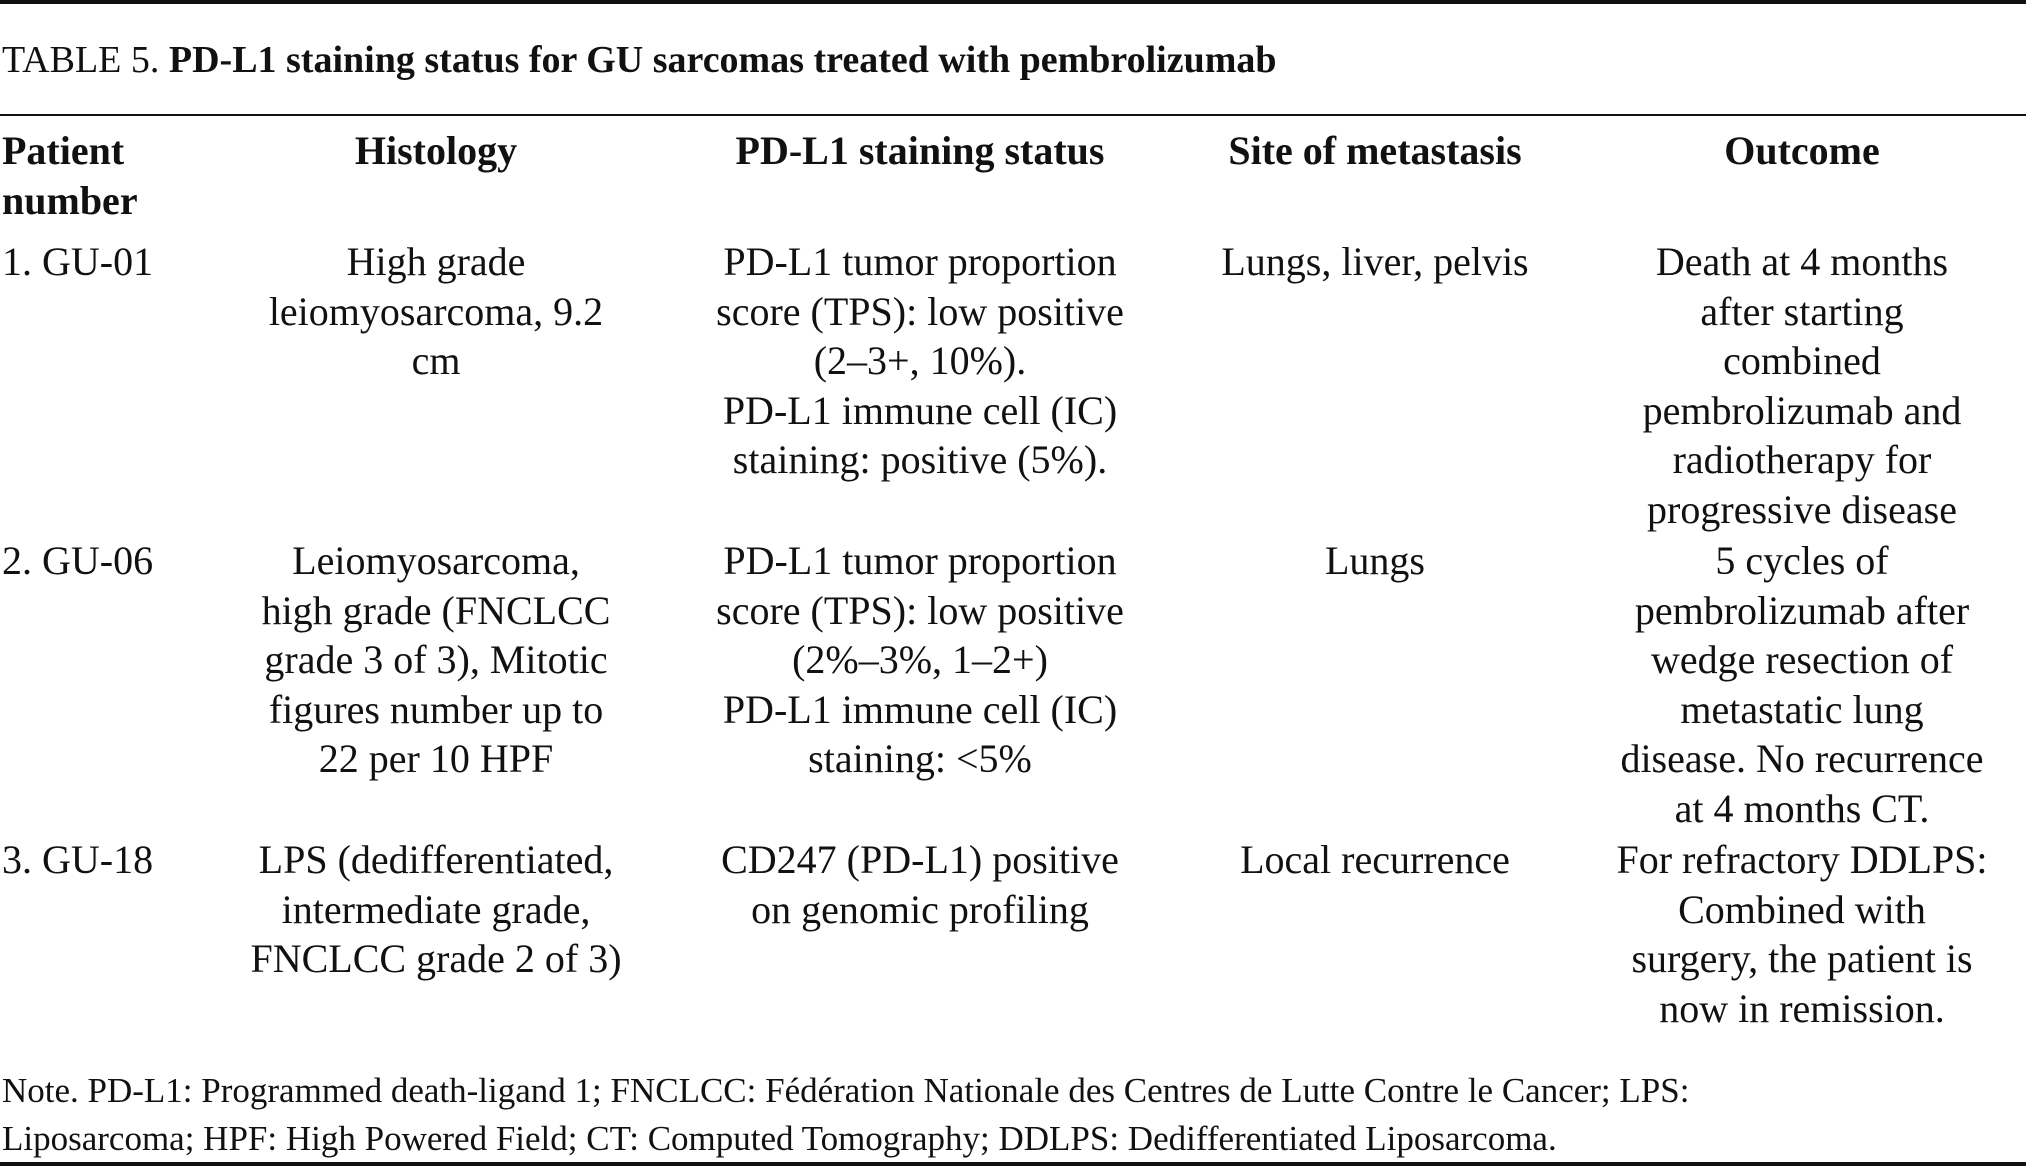 This screenshot has width=2026, height=1168. I want to click on table-label: TABLE 5., so click(81, 60).